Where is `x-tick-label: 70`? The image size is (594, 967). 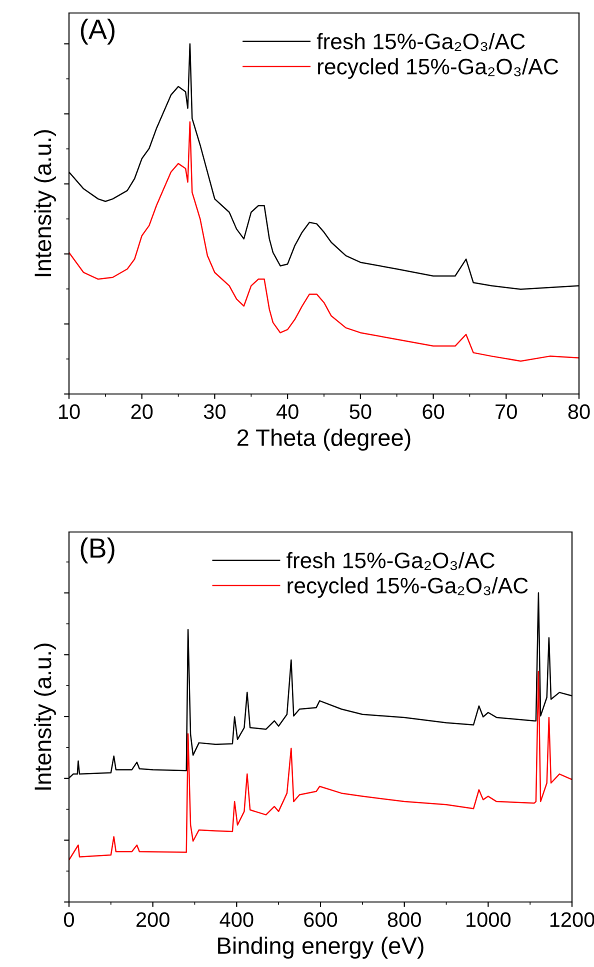
x-tick-label: 70 is located at coordinates (506, 412).